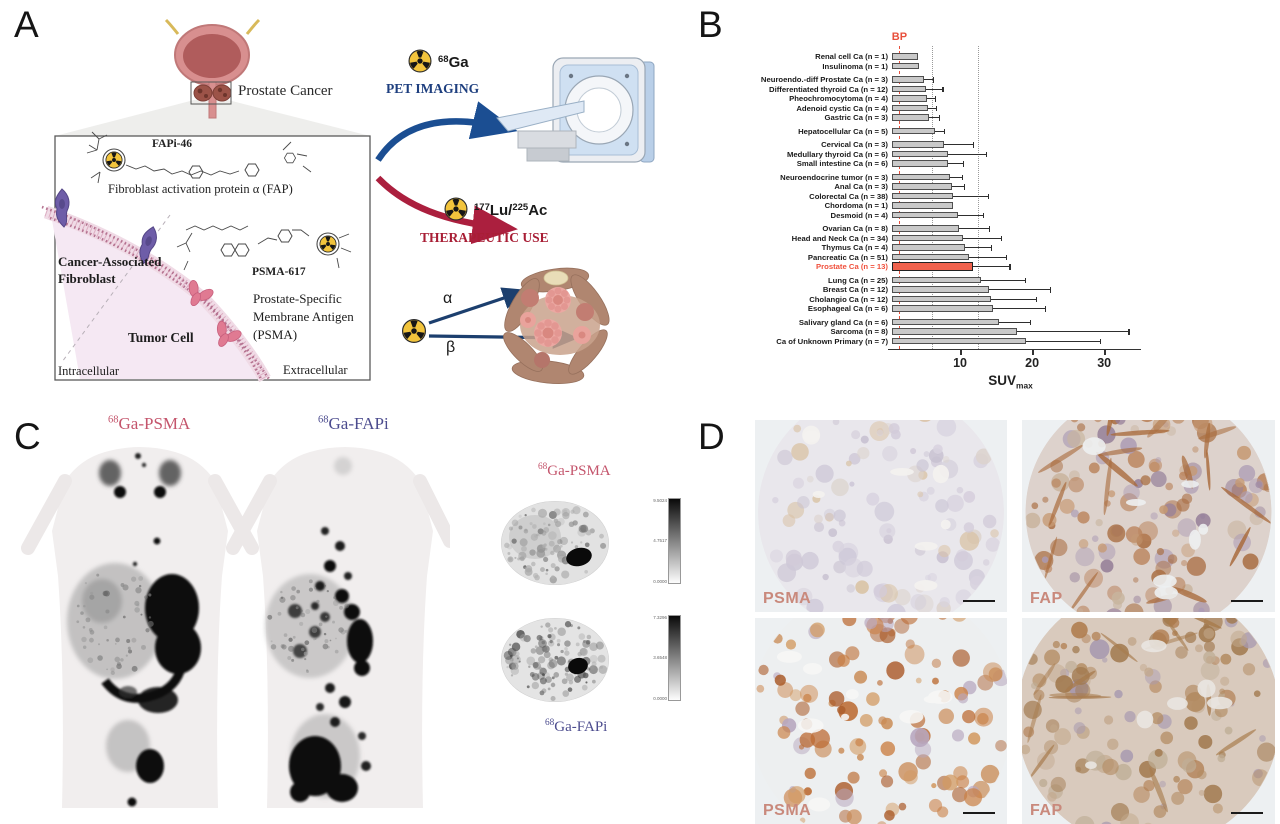 This screenshot has width=1280, height=824. What do you see at coordinates (87, 278) in the screenshot?
I see `caf-label: Fibroblast` at bounding box center [87, 278].